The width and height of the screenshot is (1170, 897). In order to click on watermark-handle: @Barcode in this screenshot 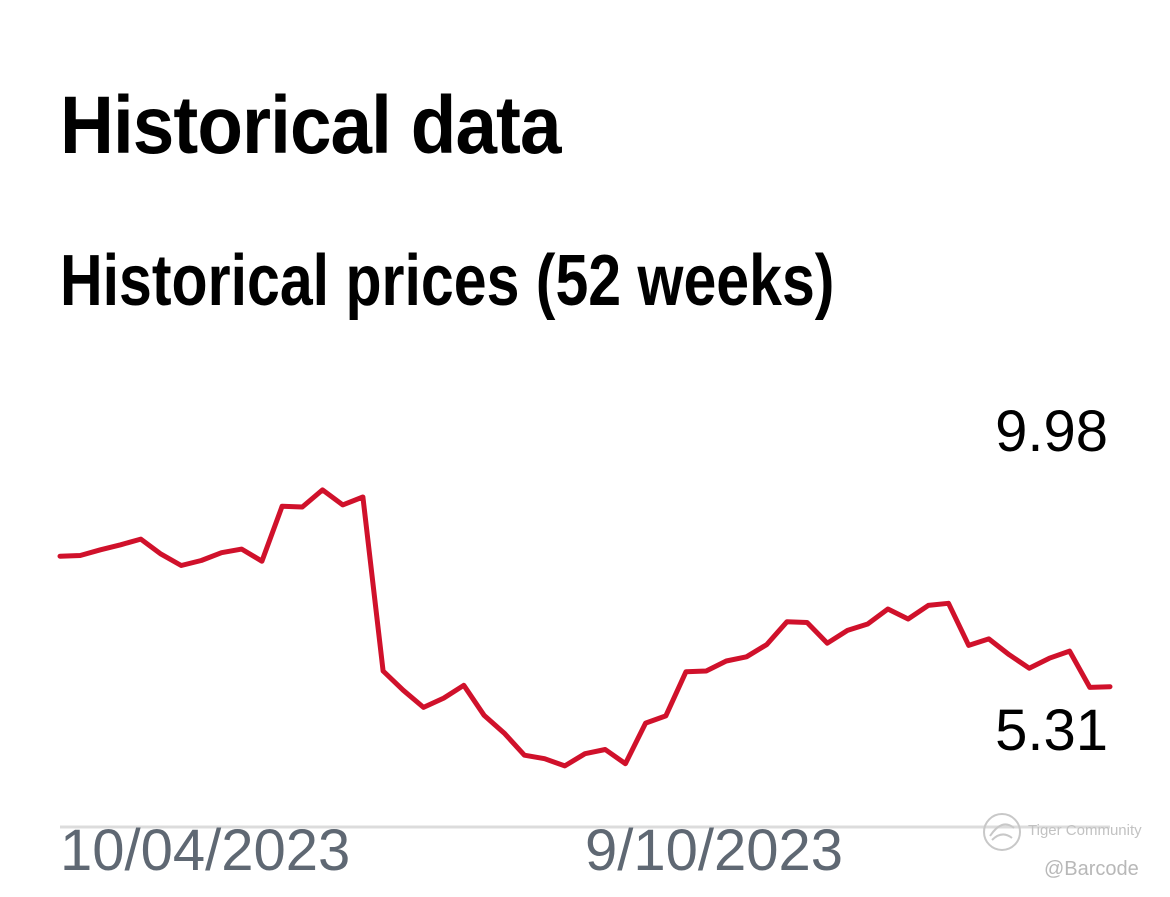, I will do `click(1091, 869)`.